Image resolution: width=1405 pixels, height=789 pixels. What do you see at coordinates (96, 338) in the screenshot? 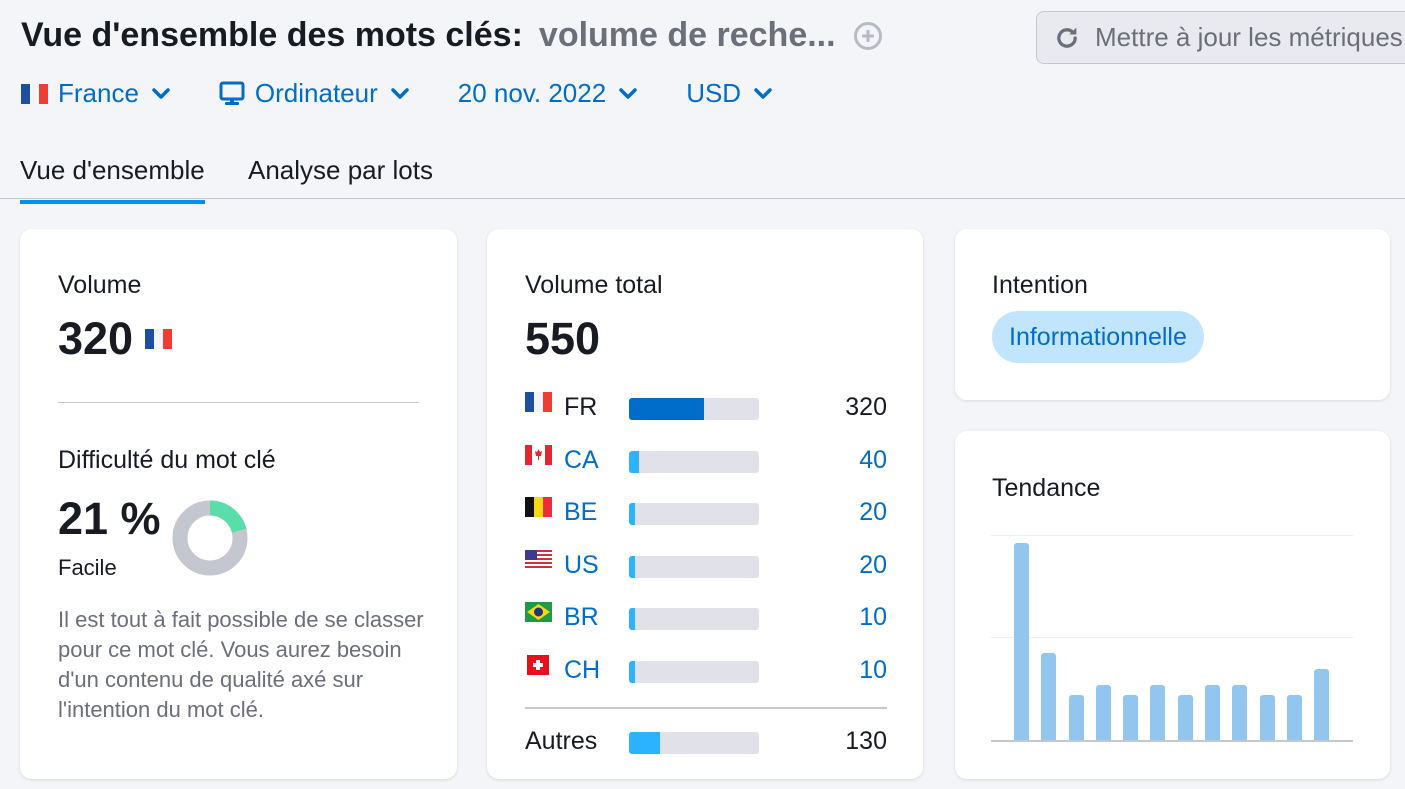
I see `volume-value: 320` at bounding box center [96, 338].